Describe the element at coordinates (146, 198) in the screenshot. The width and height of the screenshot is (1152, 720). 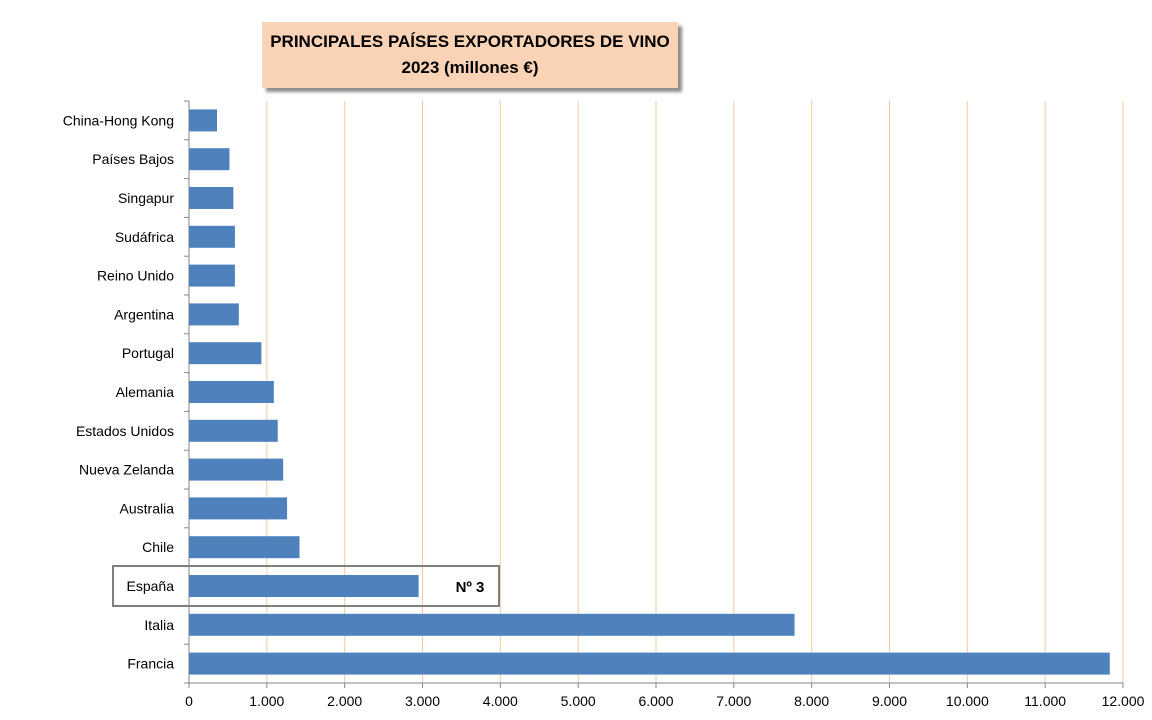
I see `y-tick-label: Singapur` at that location.